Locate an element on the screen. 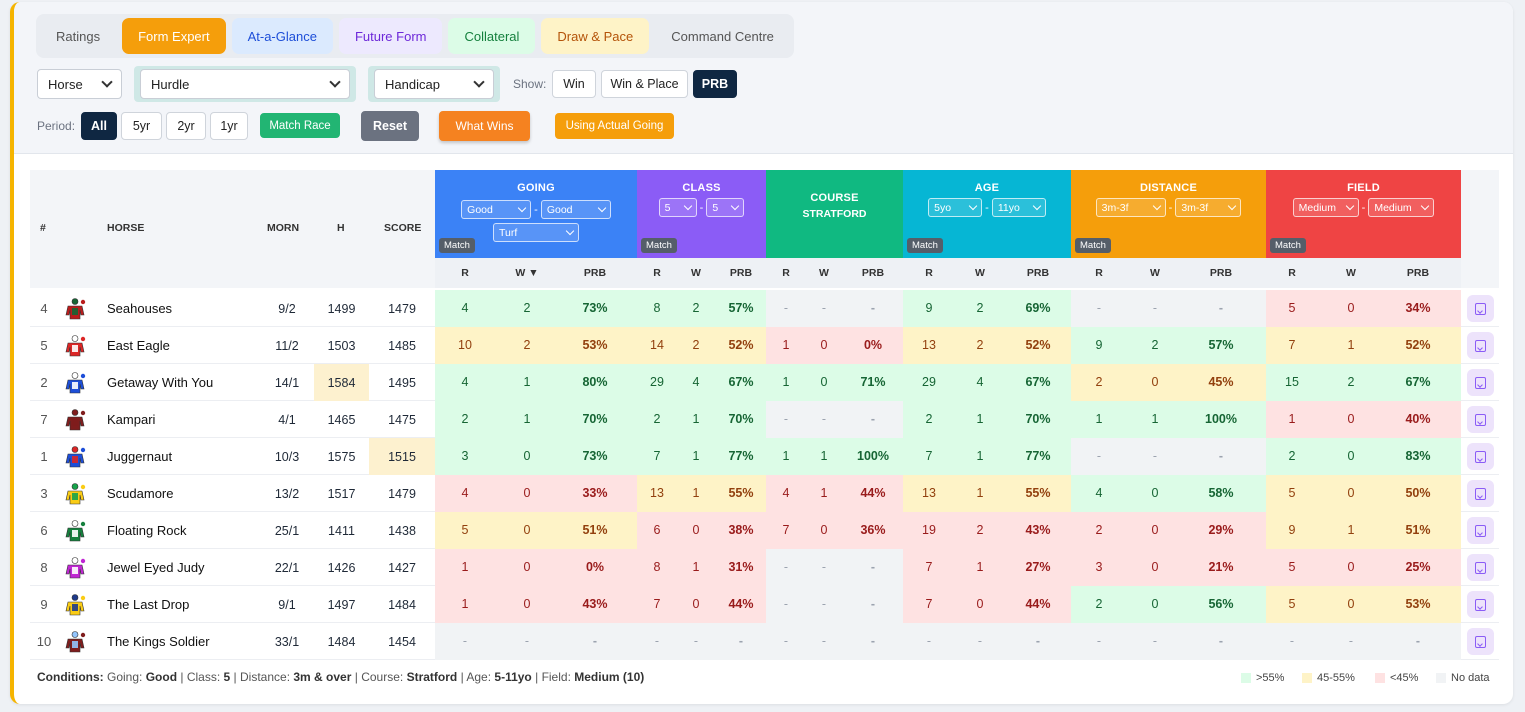  race-class-select: Handicap is located at coordinates (434, 84).